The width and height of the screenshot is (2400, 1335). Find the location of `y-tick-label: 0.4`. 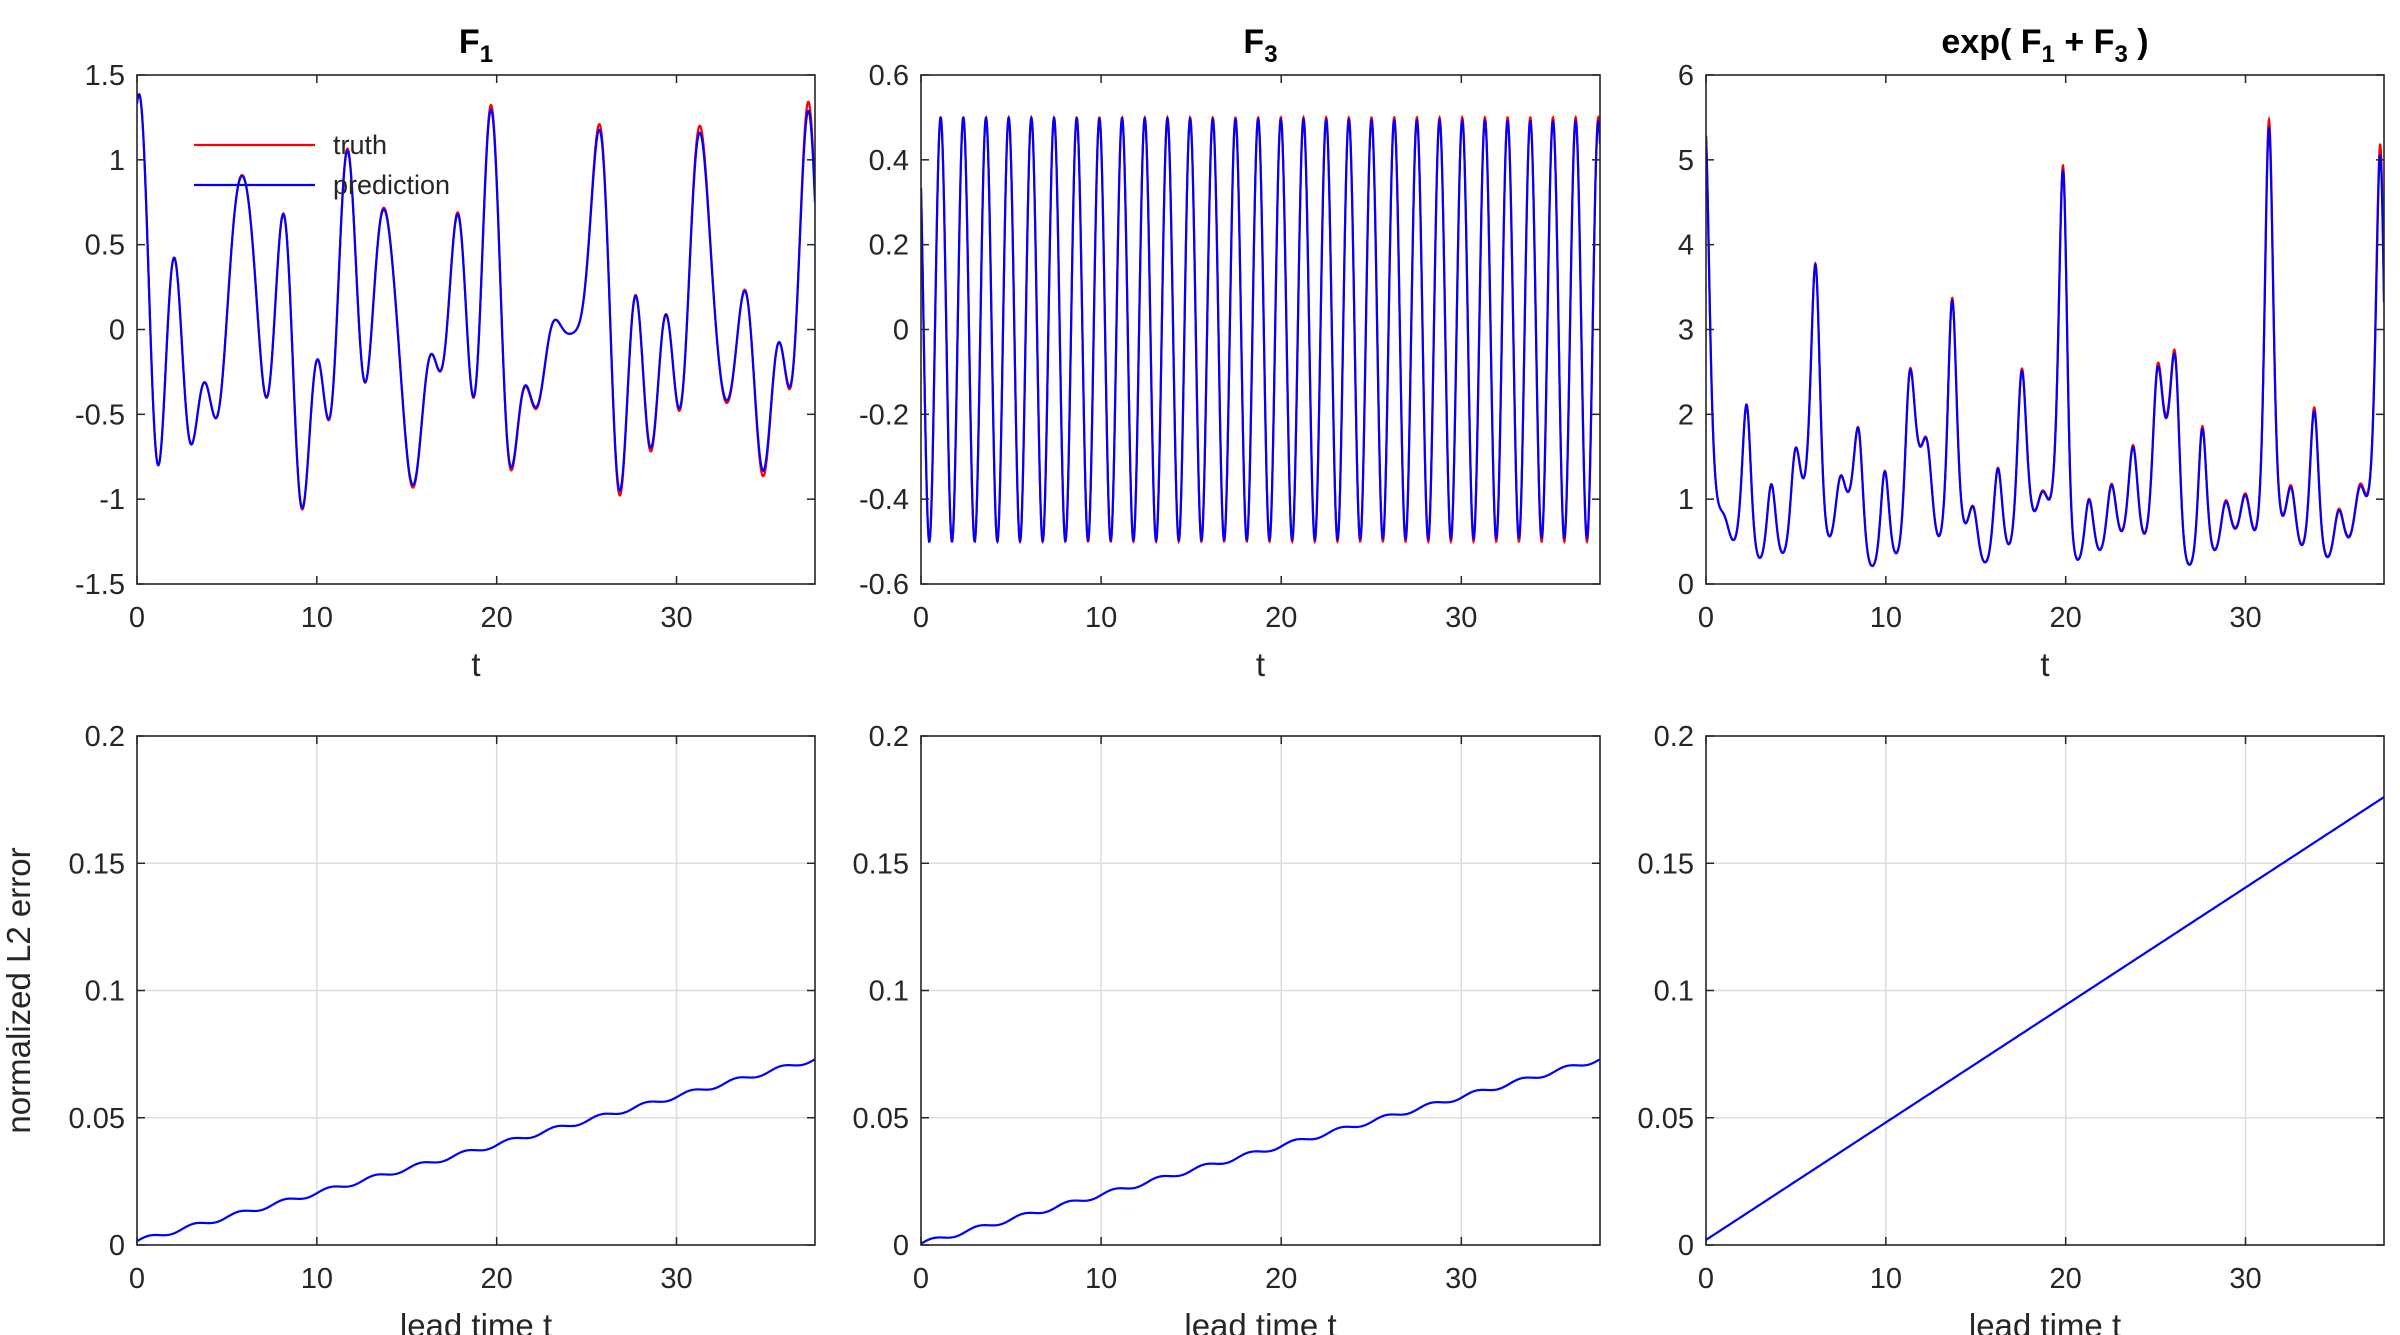

y-tick-label: 0.4 is located at coordinates (889, 161).